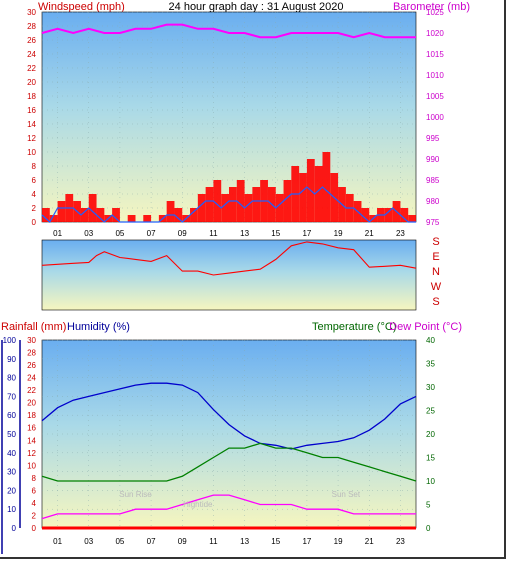  Describe the element at coordinates (228, 507) in the screenshot. I see `dewpoint-line` at that location.